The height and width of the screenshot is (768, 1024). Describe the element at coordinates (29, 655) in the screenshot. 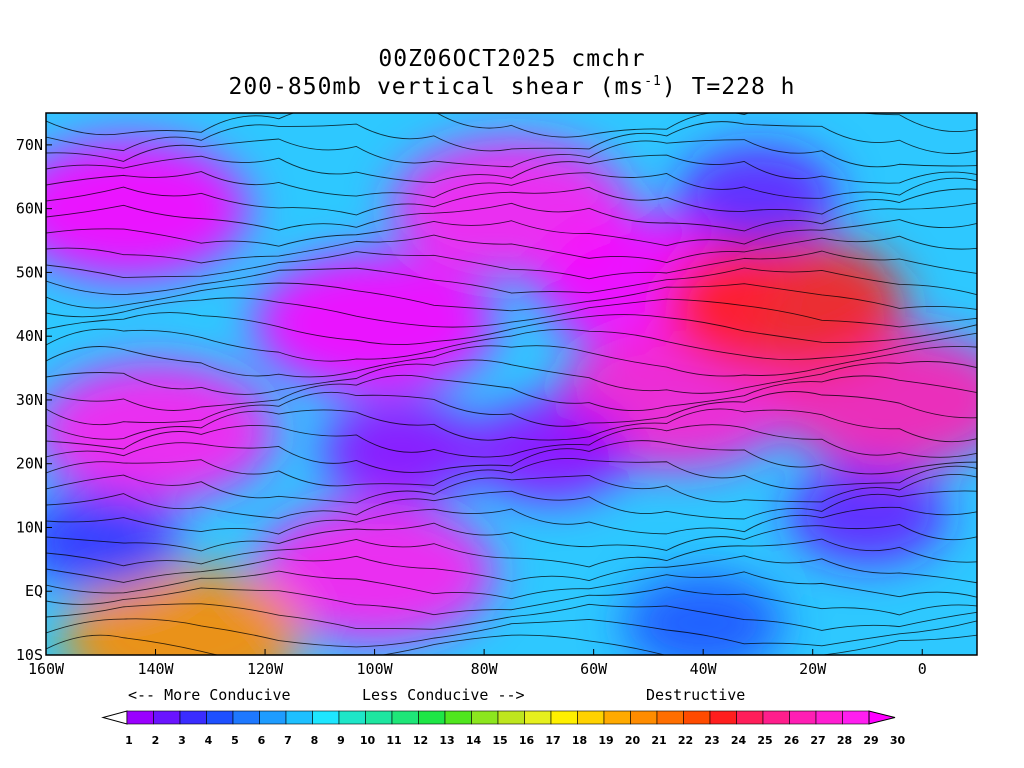

I see `lat-tick-label: 10S` at that location.